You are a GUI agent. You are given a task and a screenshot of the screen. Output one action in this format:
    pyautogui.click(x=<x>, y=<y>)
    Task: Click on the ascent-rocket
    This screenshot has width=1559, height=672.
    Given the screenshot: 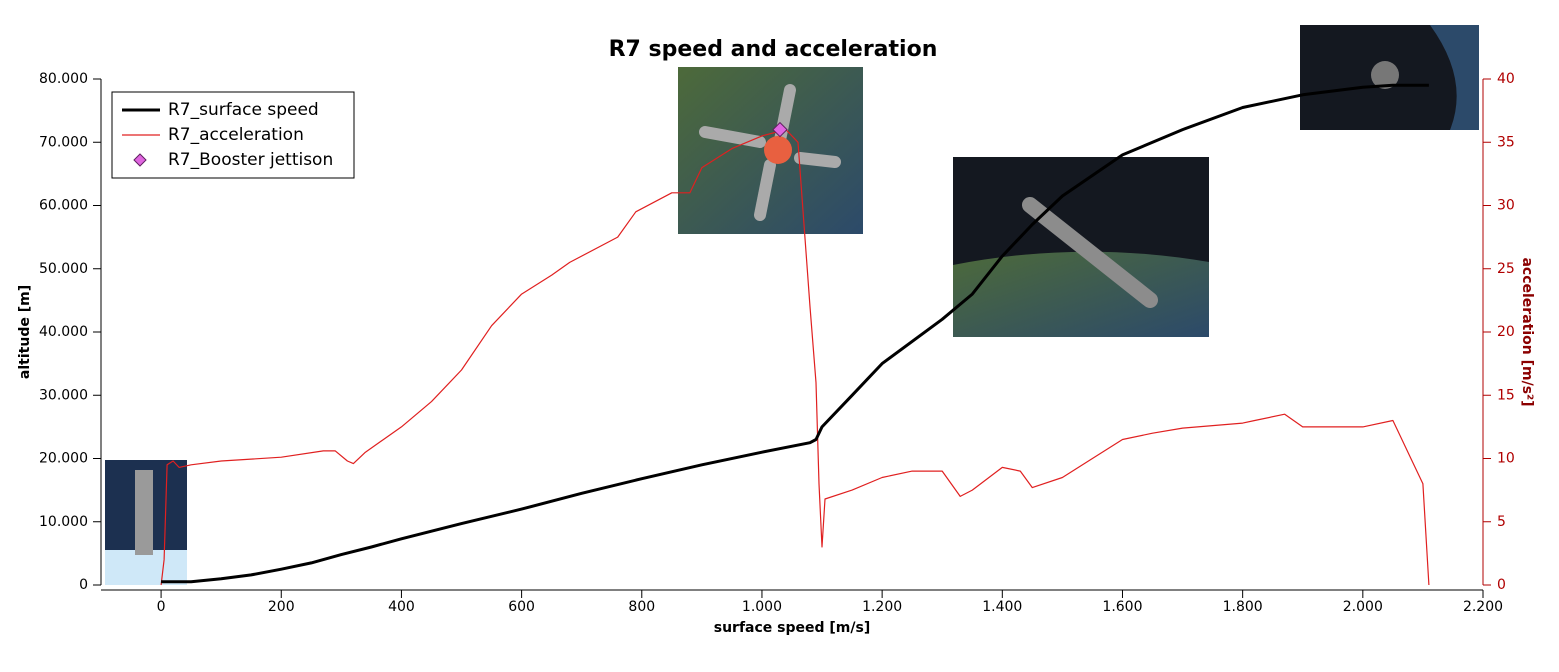 What is the action you would take?
    pyautogui.click(x=1090, y=252)
    